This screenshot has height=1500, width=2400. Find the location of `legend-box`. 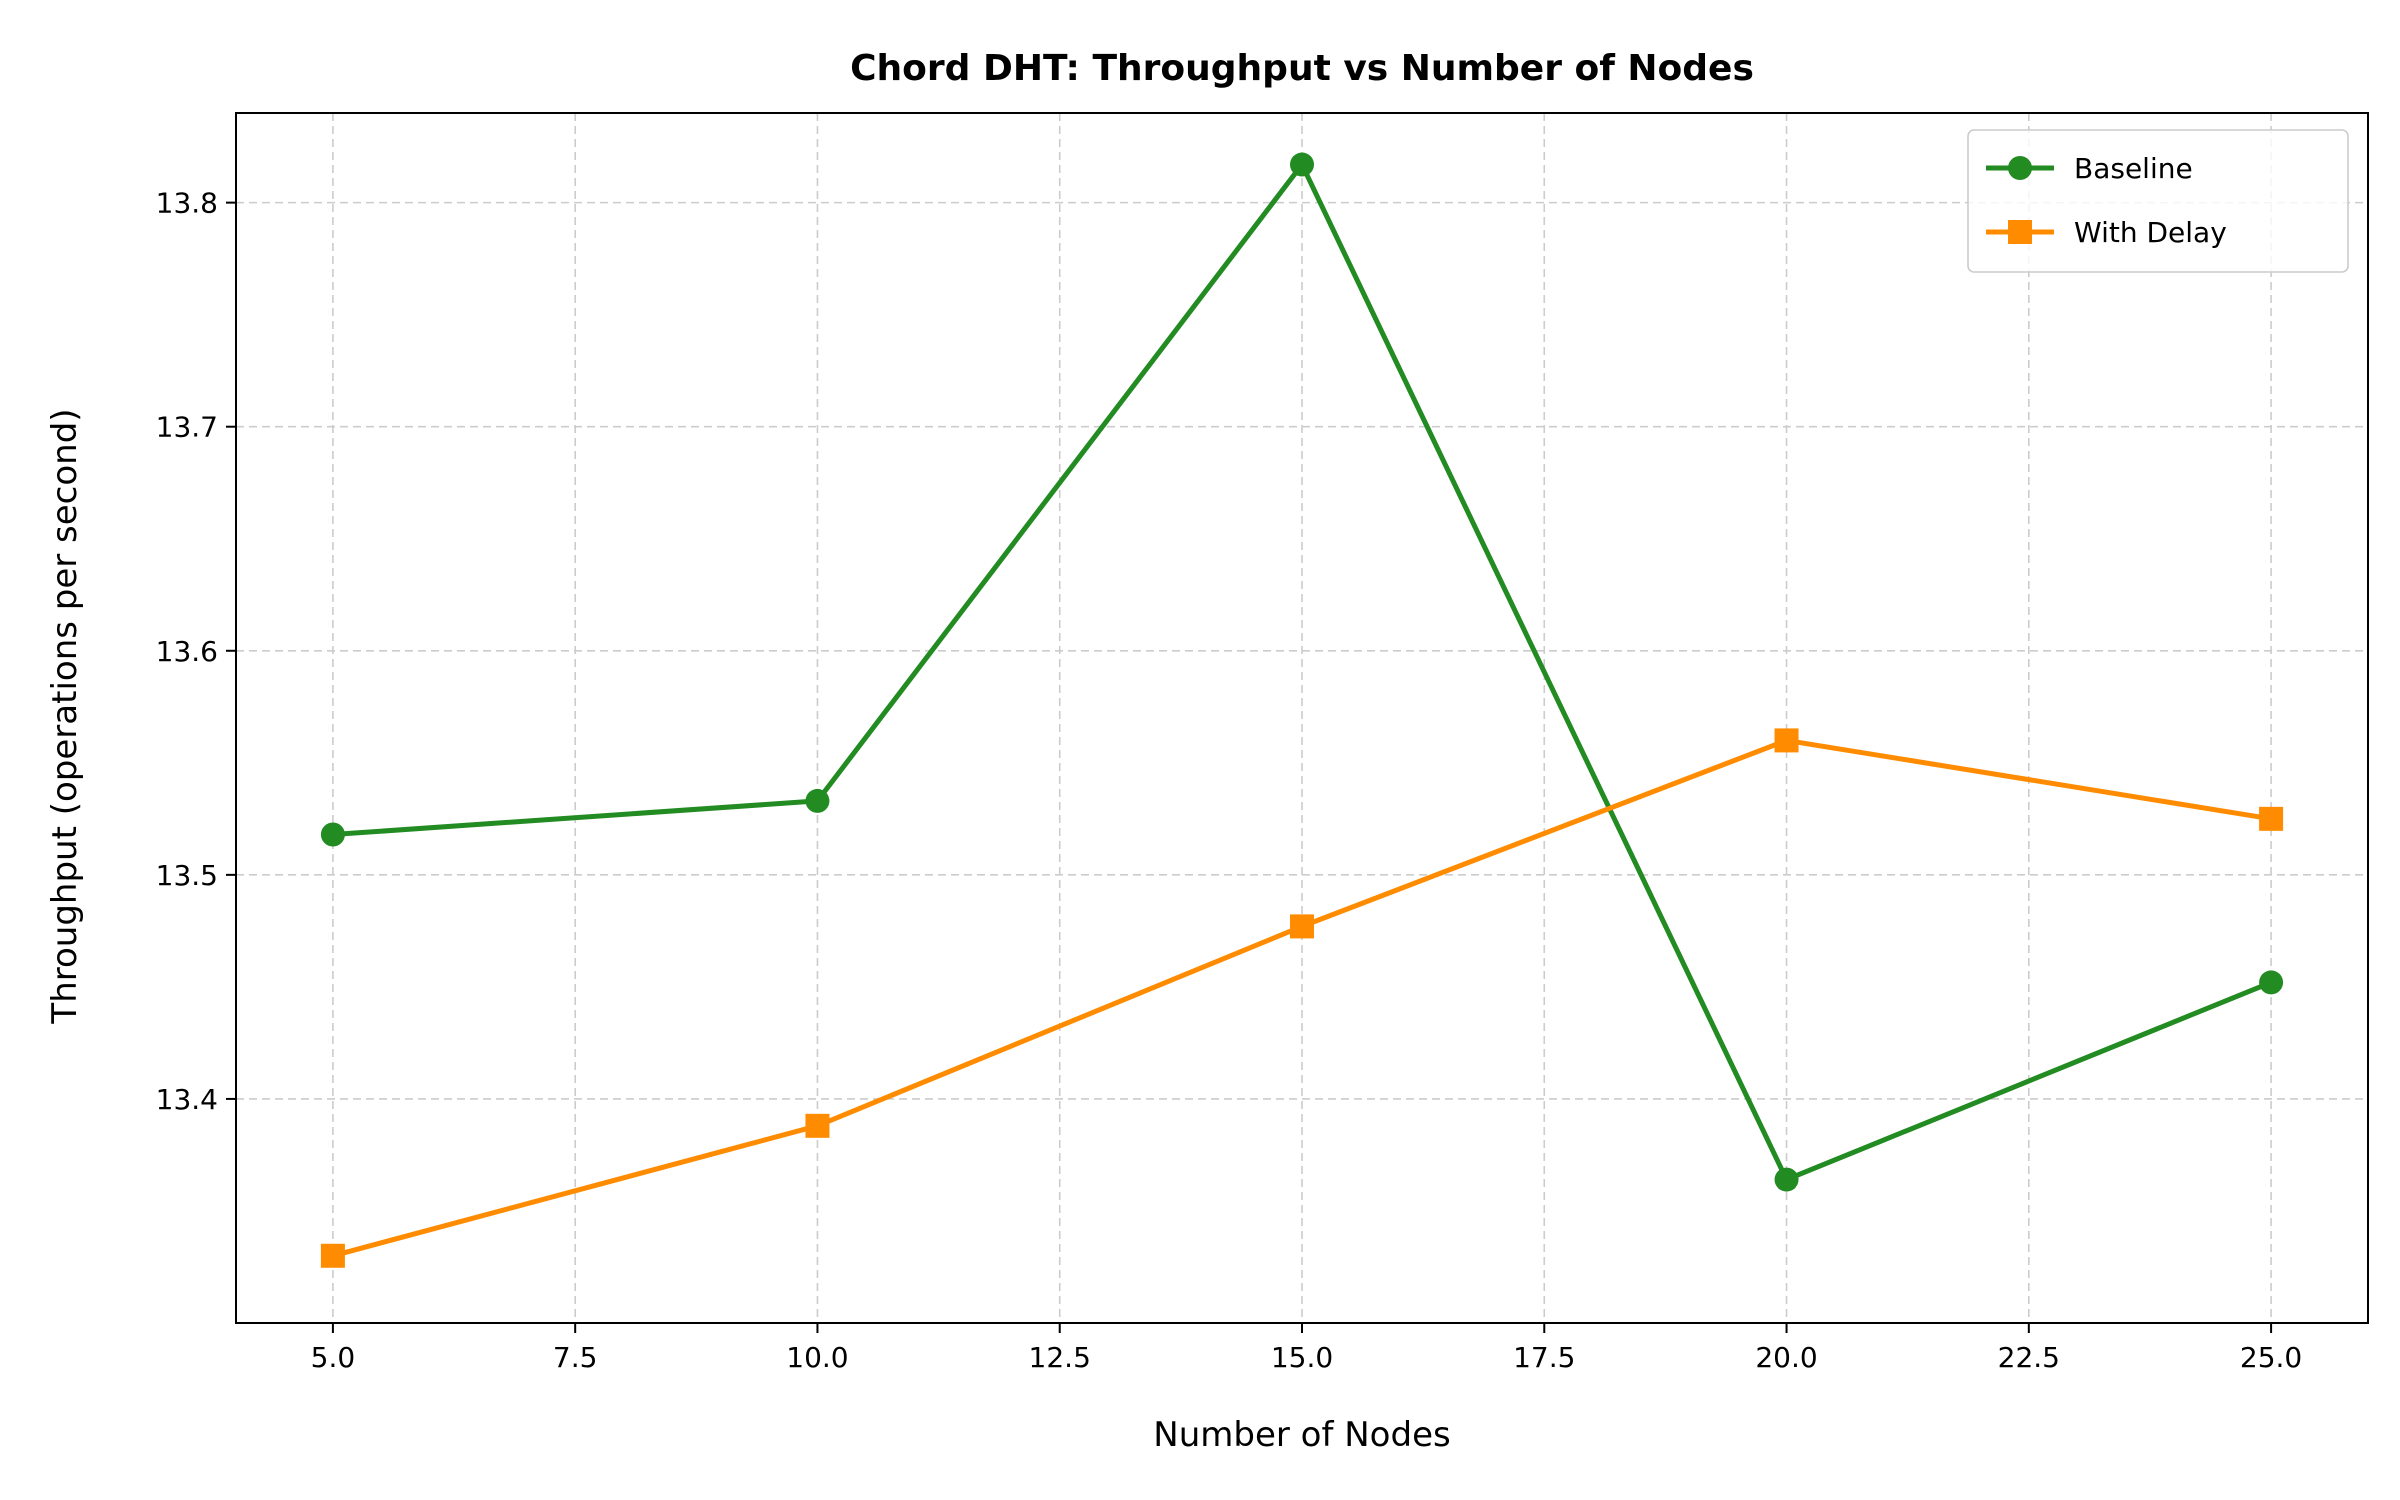

legend-box is located at coordinates (2158, 201).